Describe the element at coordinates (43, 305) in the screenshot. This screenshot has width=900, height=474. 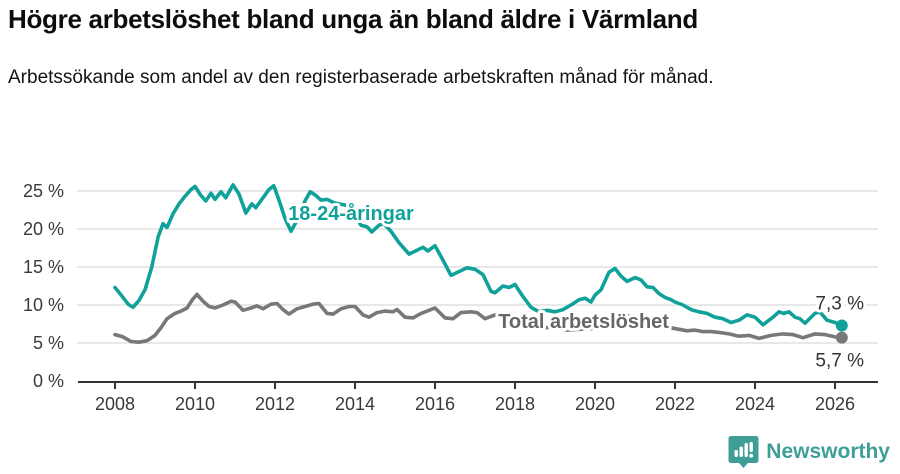
I see `y-axis-tick-label: 10 %` at that location.